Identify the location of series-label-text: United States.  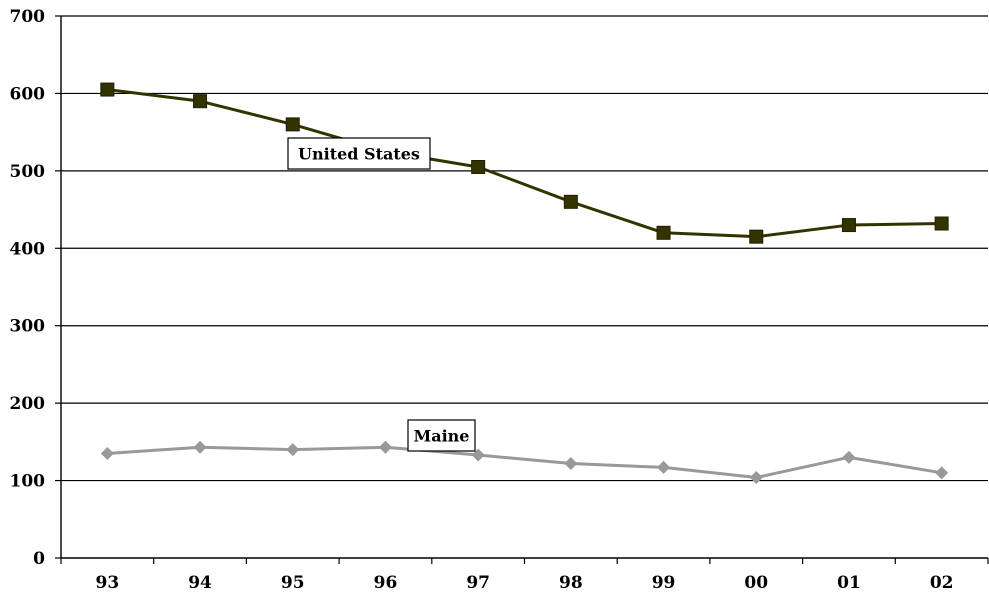
(359, 154).